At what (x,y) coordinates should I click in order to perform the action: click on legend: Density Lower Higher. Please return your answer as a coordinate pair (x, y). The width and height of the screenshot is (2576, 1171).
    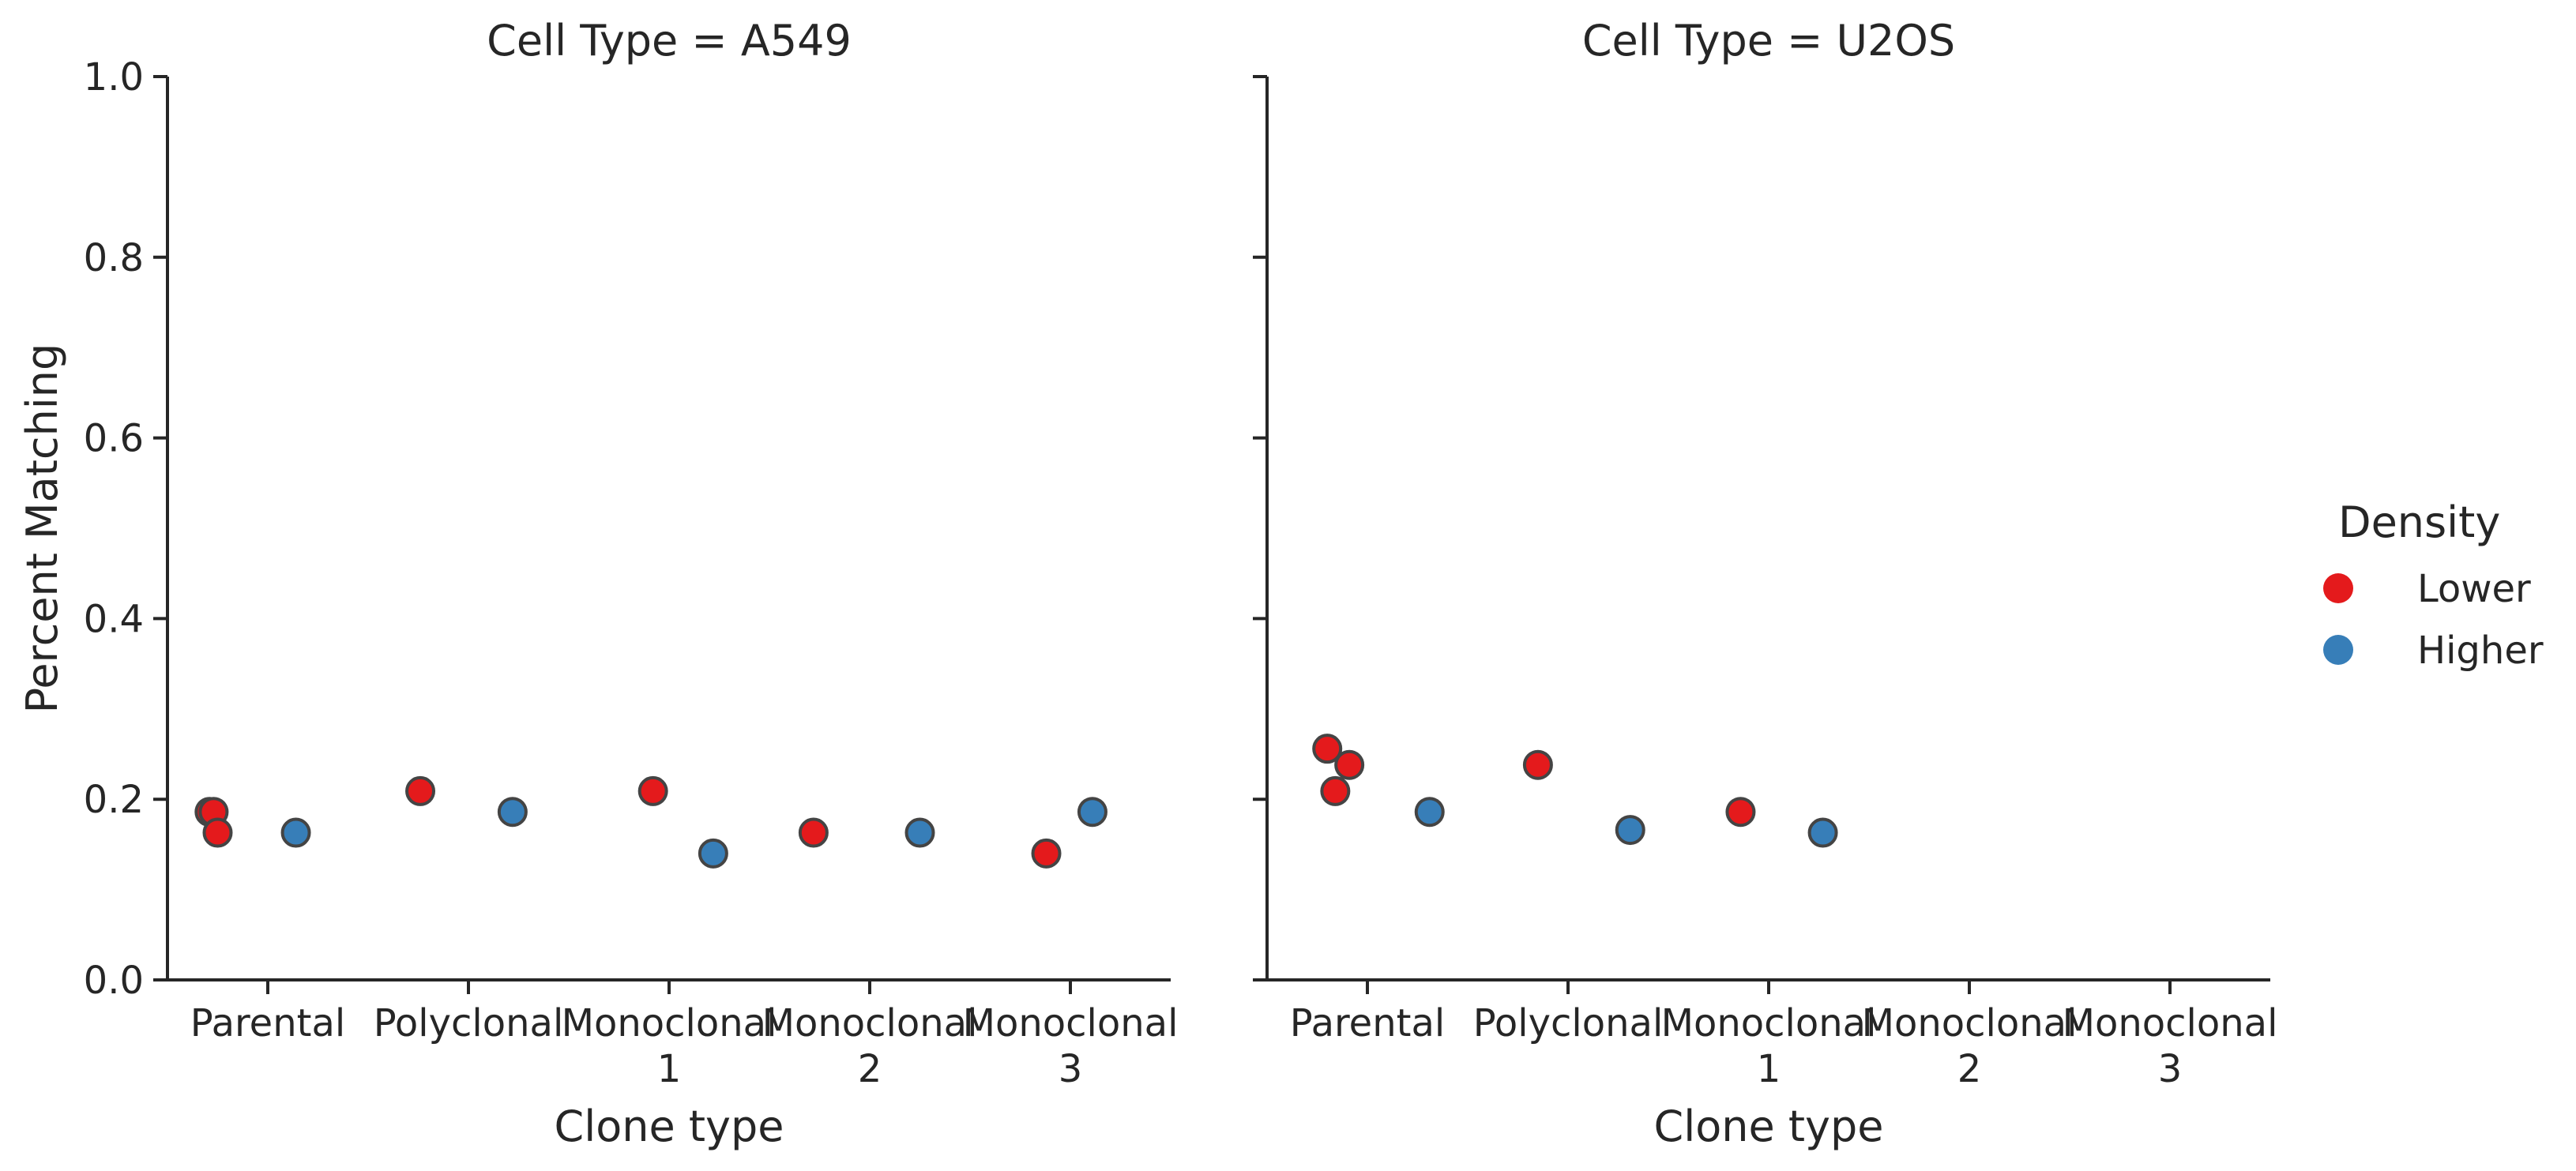
    Looking at the image, I should click on (2434, 585).